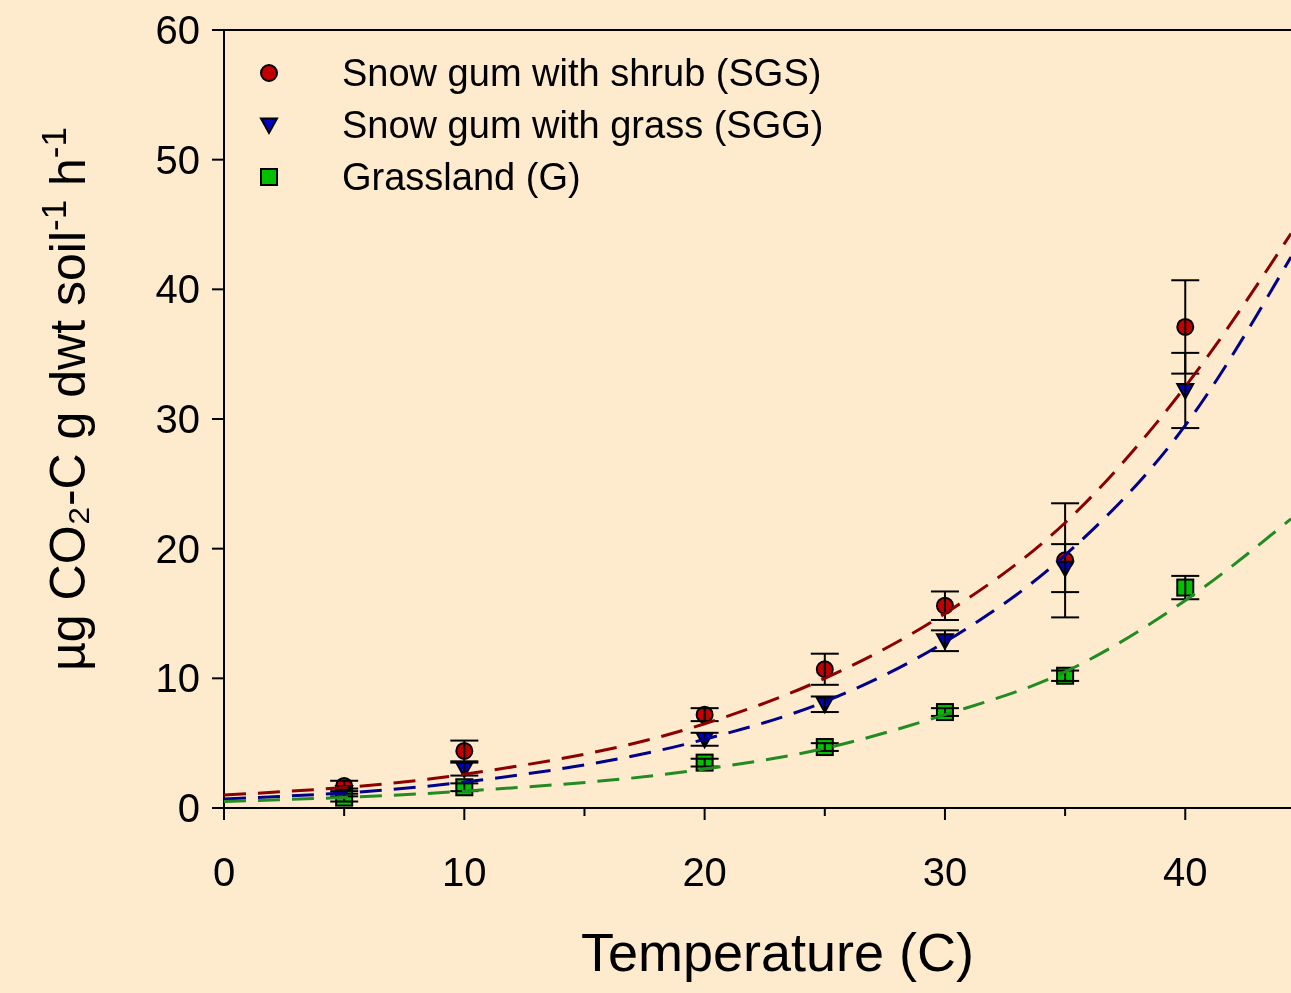 This screenshot has height=993, width=1291. What do you see at coordinates (704, 872) in the screenshot?
I see `x-tick-label: 20` at bounding box center [704, 872].